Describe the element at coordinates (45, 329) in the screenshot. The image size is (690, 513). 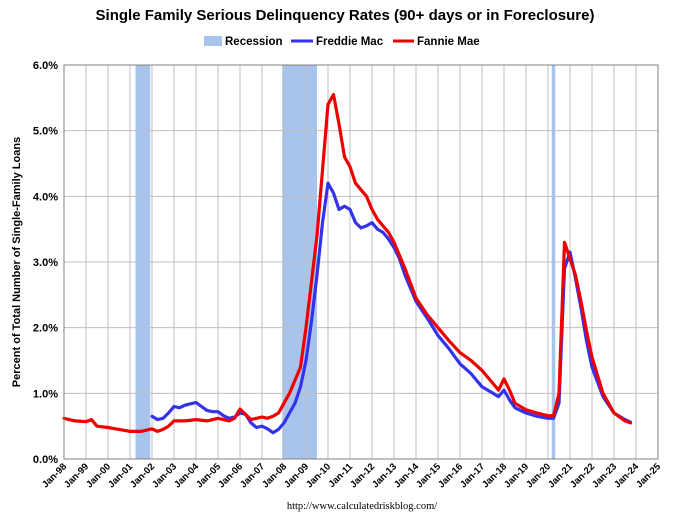
I see `y-tick-label: 2.0%` at that location.